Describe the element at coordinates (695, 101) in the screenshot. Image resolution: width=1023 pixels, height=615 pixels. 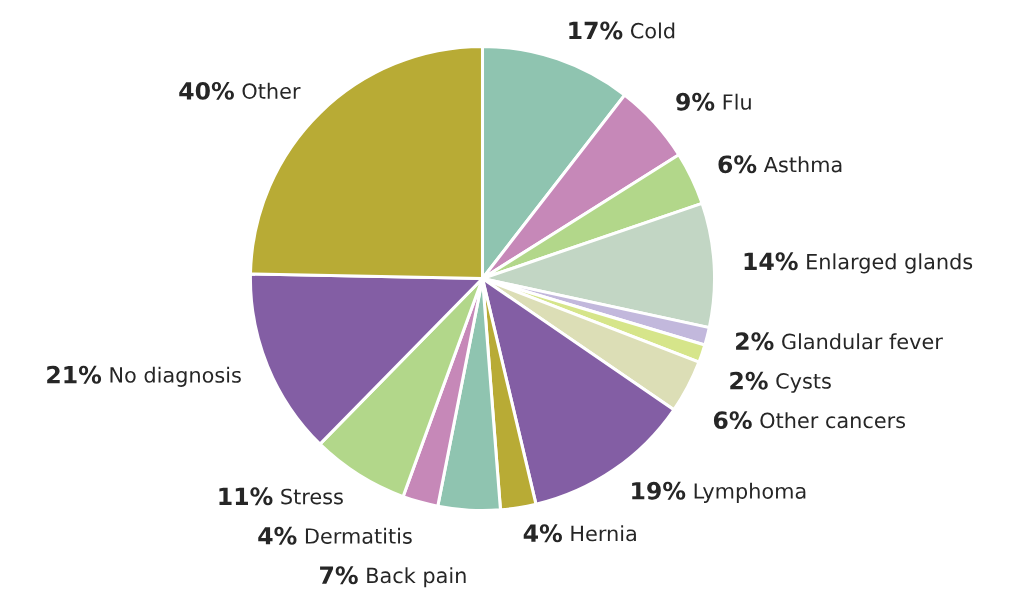
I see `data-label: 9%` at that location.